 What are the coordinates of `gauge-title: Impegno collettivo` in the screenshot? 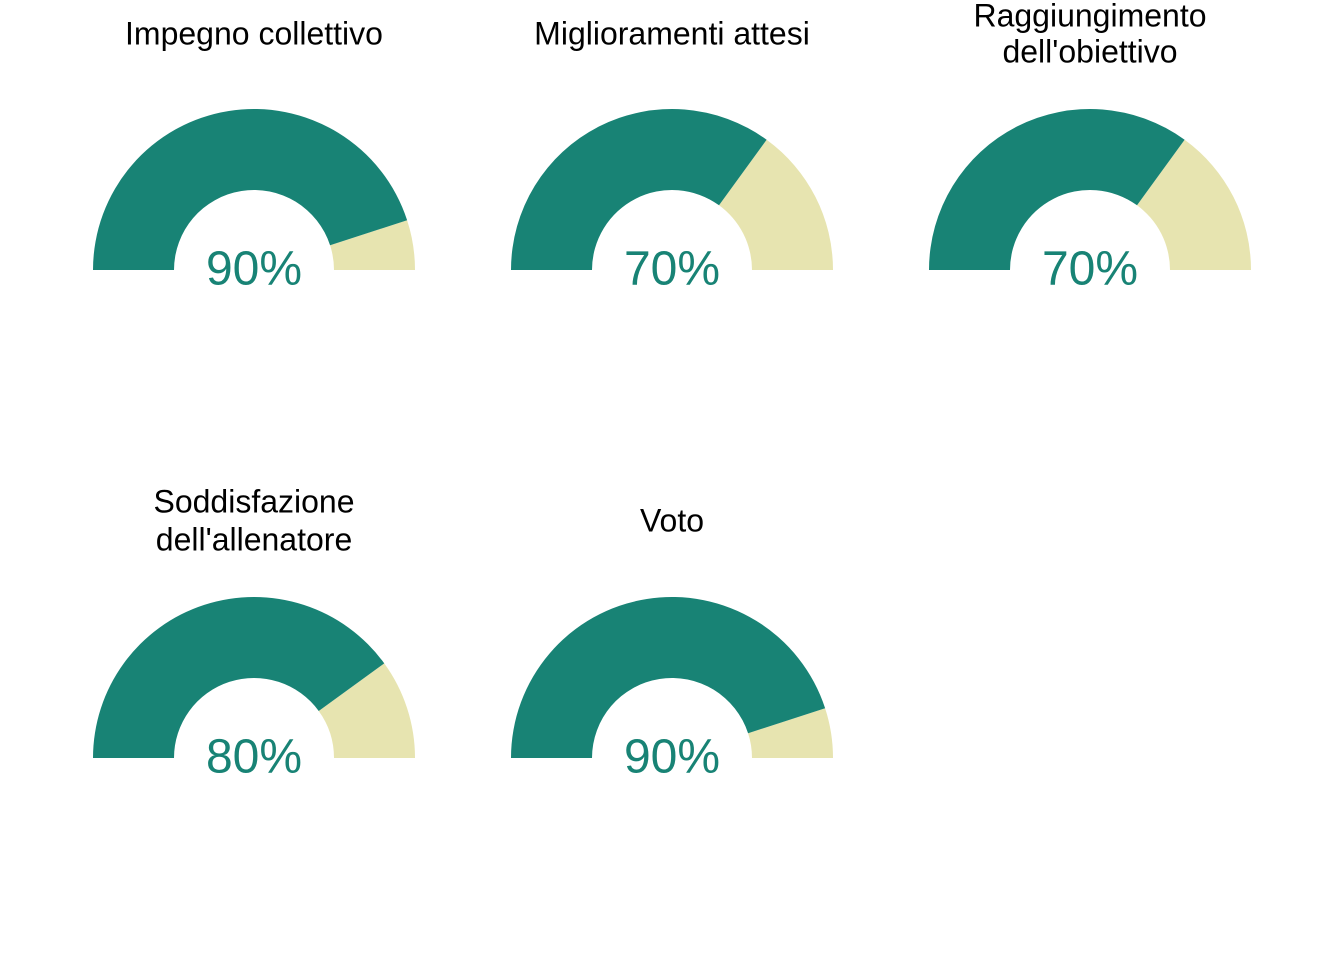 It's located at (254, 33).